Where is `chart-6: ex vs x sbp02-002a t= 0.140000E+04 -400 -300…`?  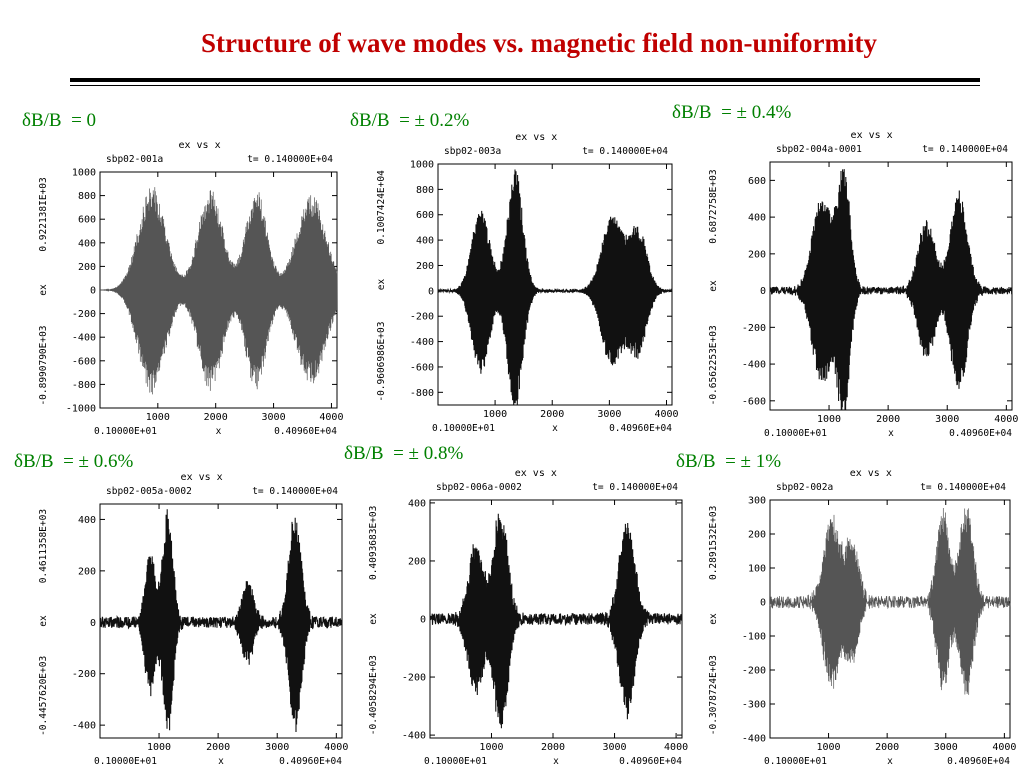 chart-6: ex vs x sbp02-002a t= 0.140000E+04 -400 -300… is located at coordinates (862, 617).